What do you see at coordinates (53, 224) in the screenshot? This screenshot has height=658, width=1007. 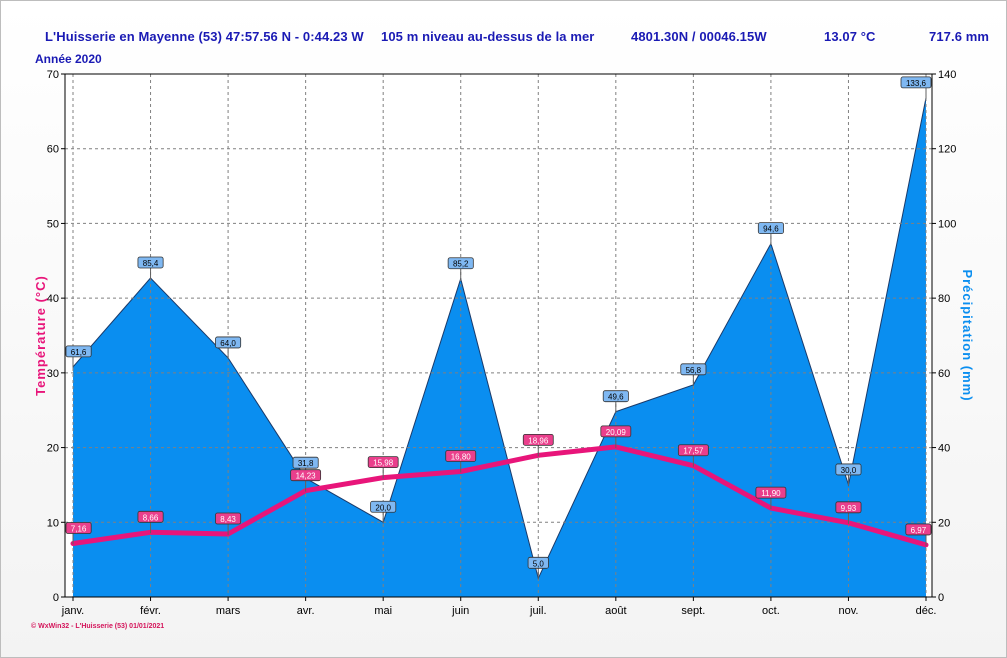 I see `y-tick-label: 50` at bounding box center [53, 224].